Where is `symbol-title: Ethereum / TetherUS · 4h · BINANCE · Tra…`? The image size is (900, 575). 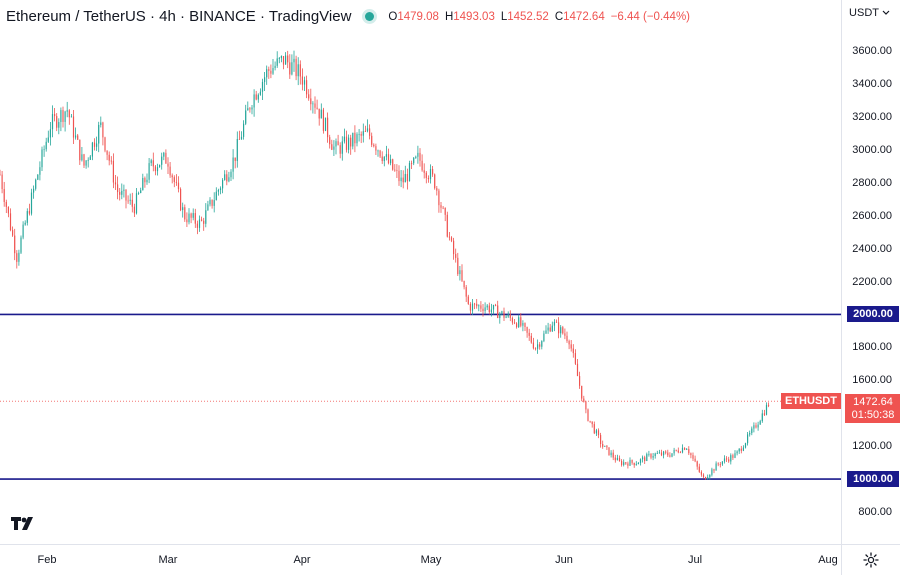 symbol-title: Ethereum / TetherUS · 4h · BINANCE · Tra… is located at coordinates (179, 16).